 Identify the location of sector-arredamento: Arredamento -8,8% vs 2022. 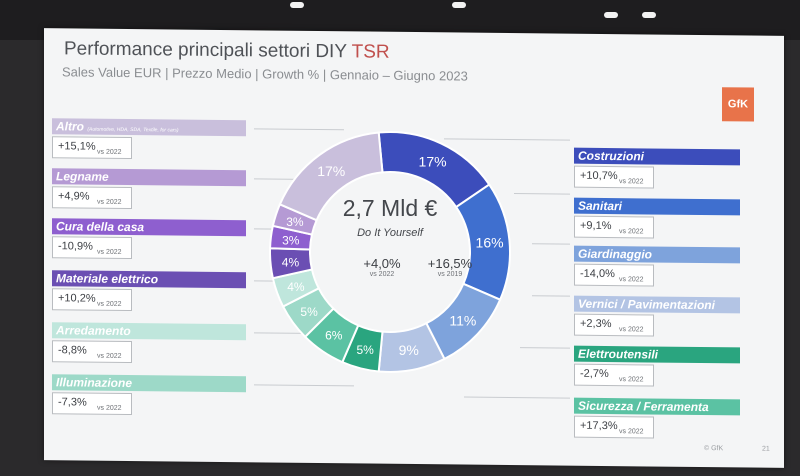
(149, 343).